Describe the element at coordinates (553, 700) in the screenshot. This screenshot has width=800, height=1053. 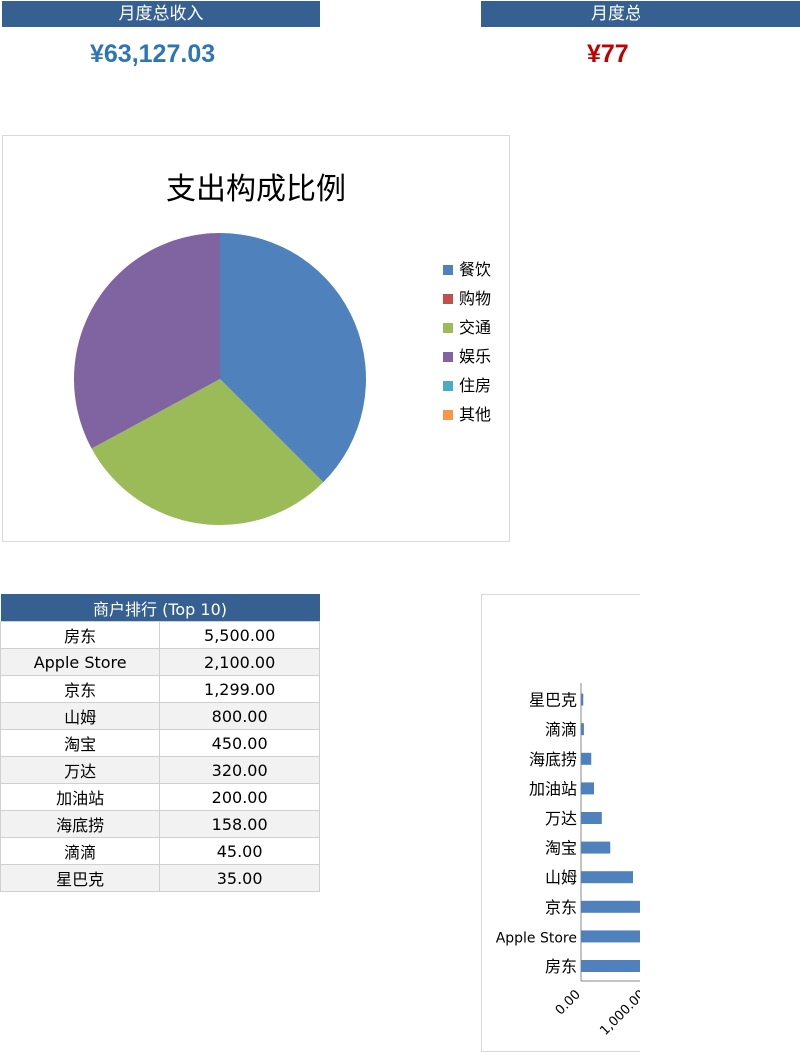
I see `bar-label: 星巴克` at that location.